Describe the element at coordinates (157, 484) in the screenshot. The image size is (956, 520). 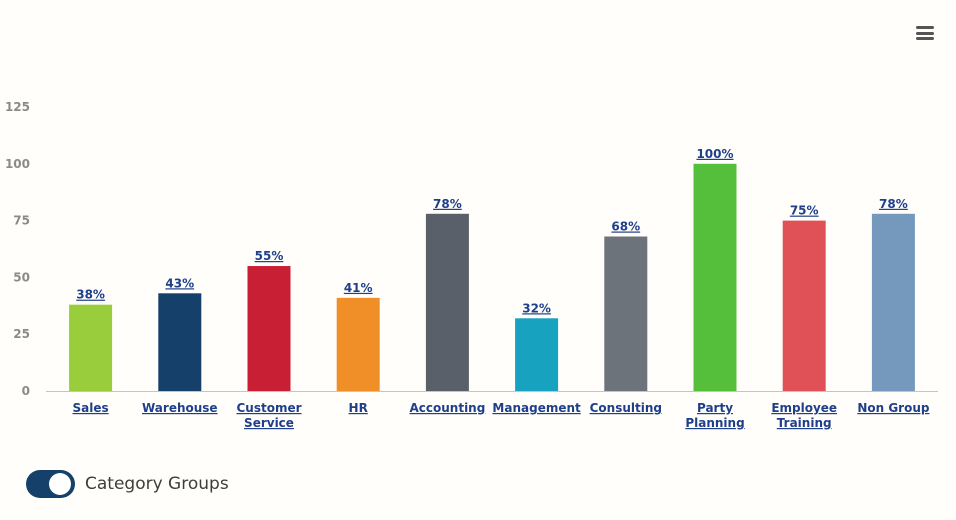
I see `toggle-label: Category Groups` at that location.